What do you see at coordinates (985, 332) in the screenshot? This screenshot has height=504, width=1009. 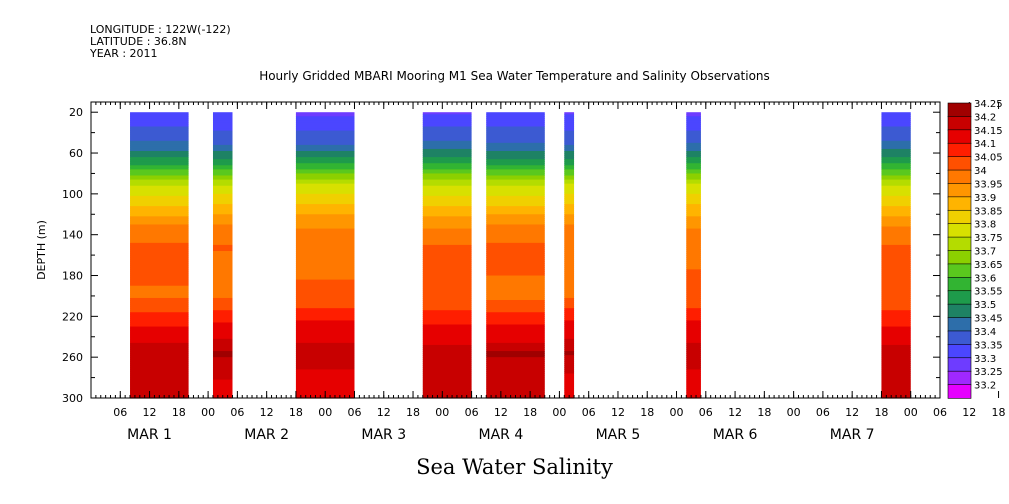 I see `colorbar-label: 33.4` at bounding box center [985, 332].